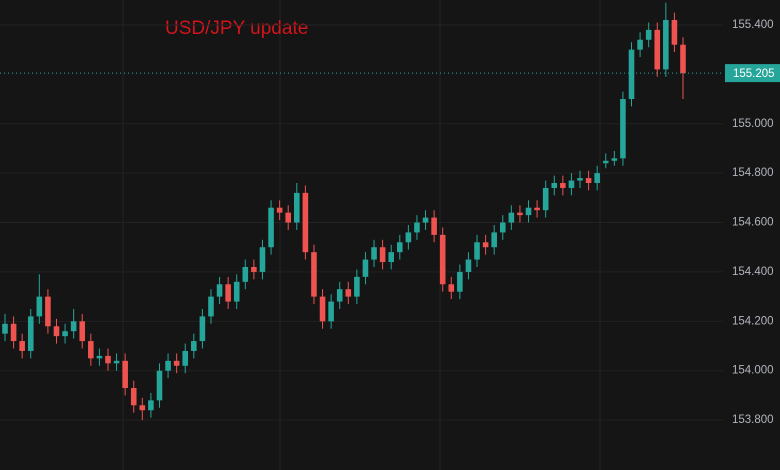 Image resolution: width=780 pixels, height=470 pixels. I want to click on chart-title: USD/JPY update, so click(236, 28).